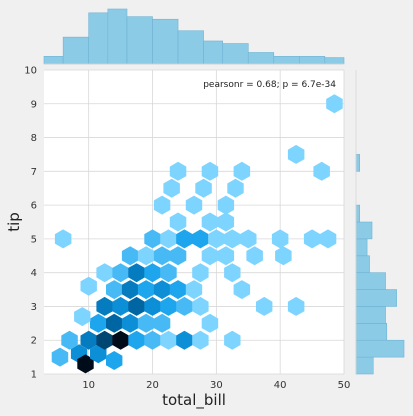 The width and height of the screenshot is (413, 416). Describe the element at coordinates (14, 222) in the screenshot. I see `y-axis-label: tip` at that location.